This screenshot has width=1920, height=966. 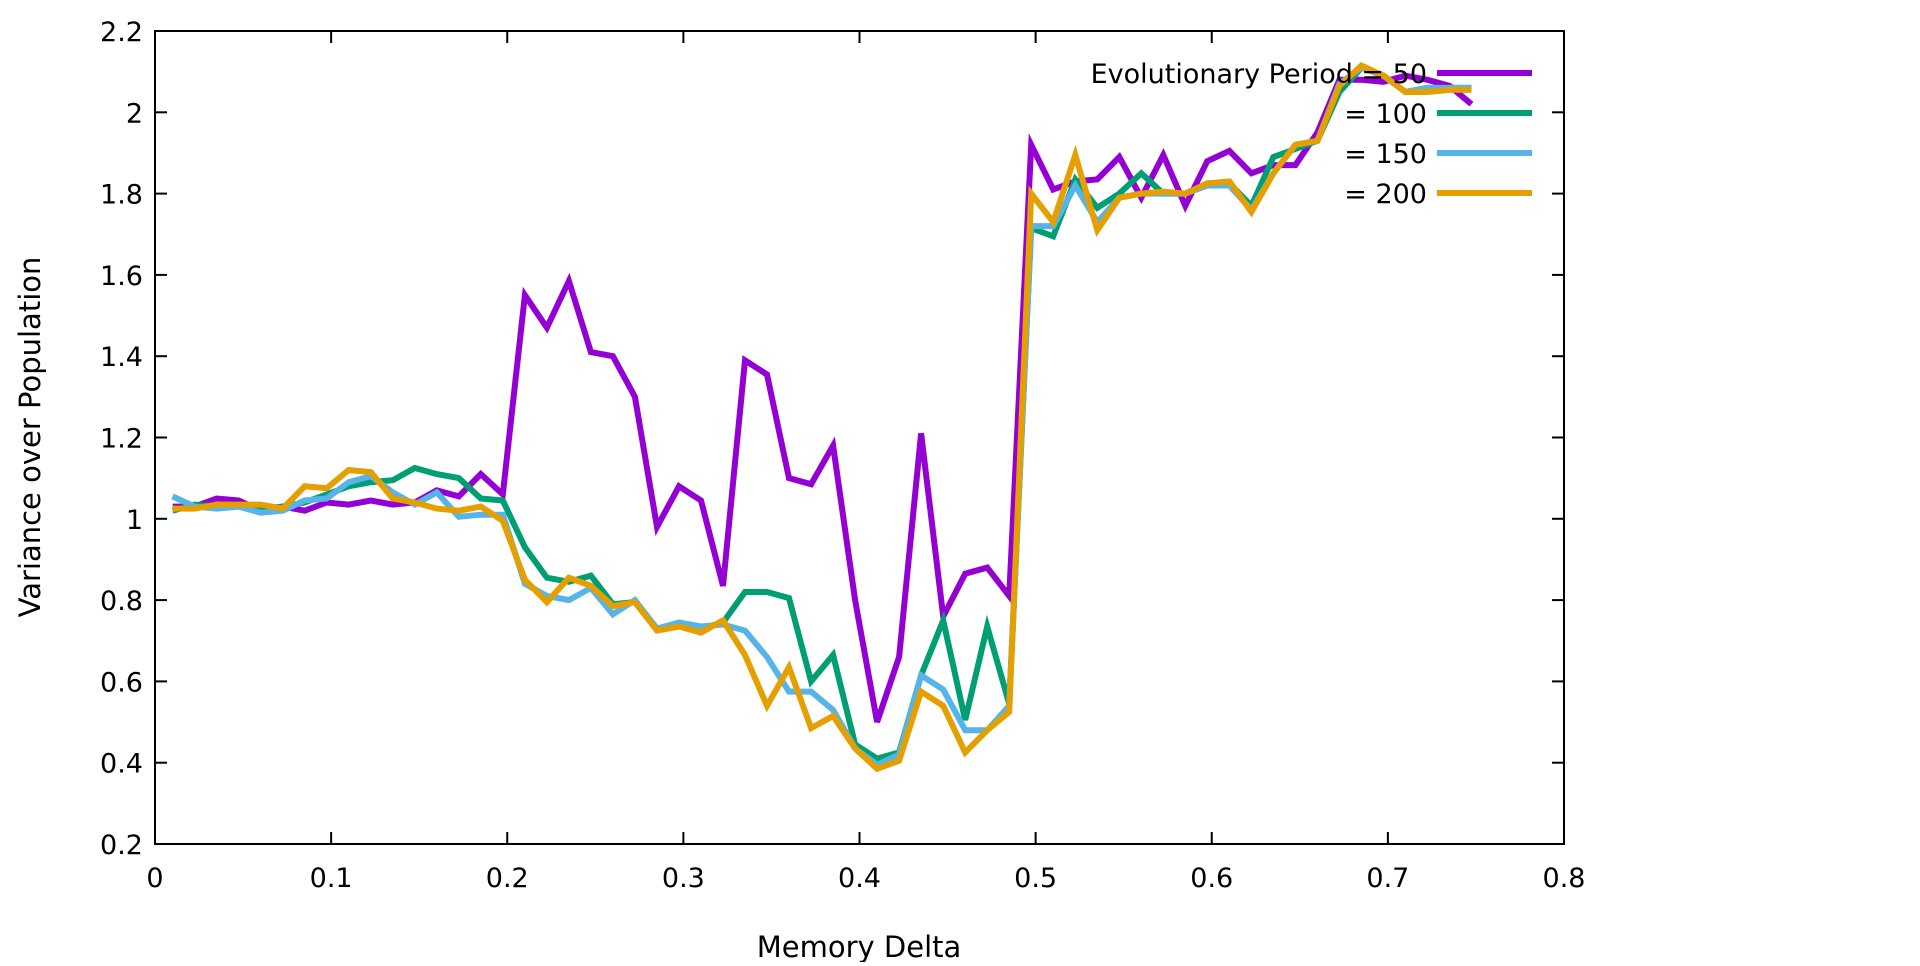 What do you see at coordinates (134, 113) in the screenshot?
I see `y-tick-label: 2` at bounding box center [134, 113].